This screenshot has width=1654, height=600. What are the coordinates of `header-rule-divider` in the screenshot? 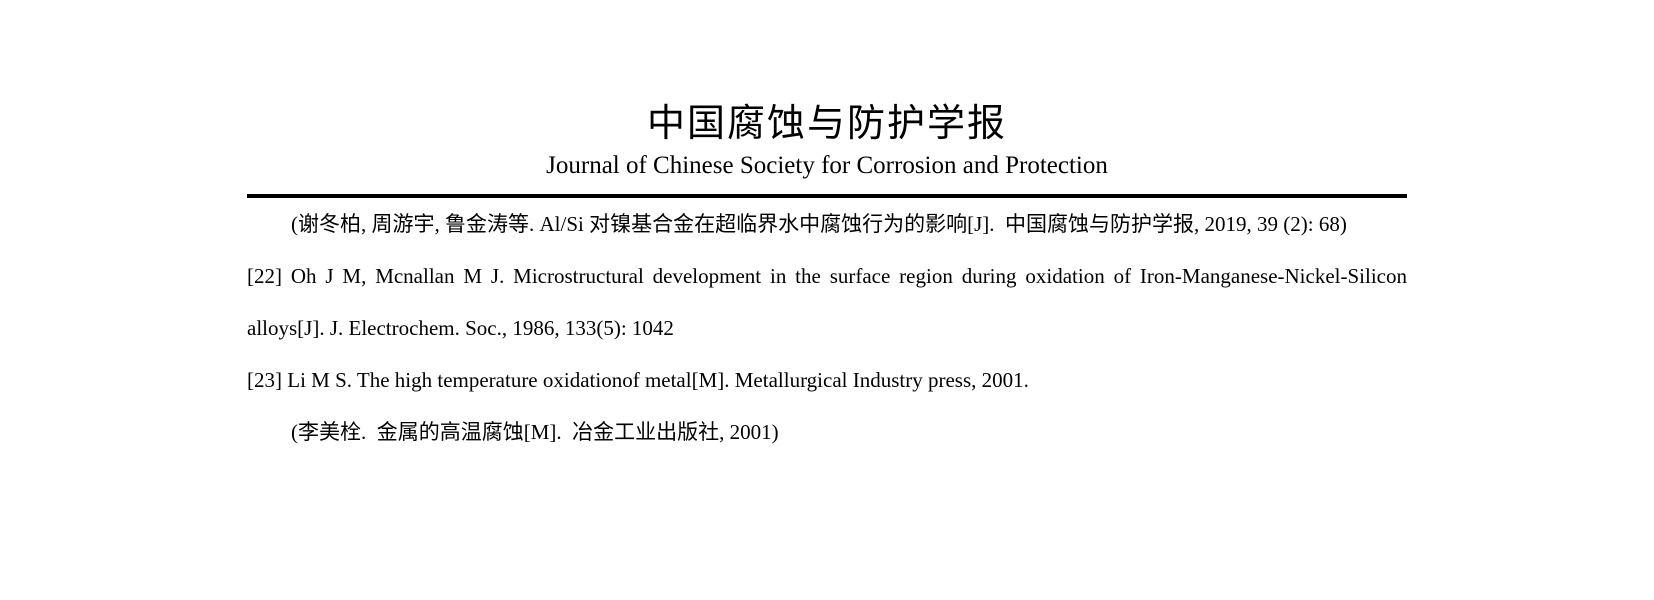 It's located at (827, 196).